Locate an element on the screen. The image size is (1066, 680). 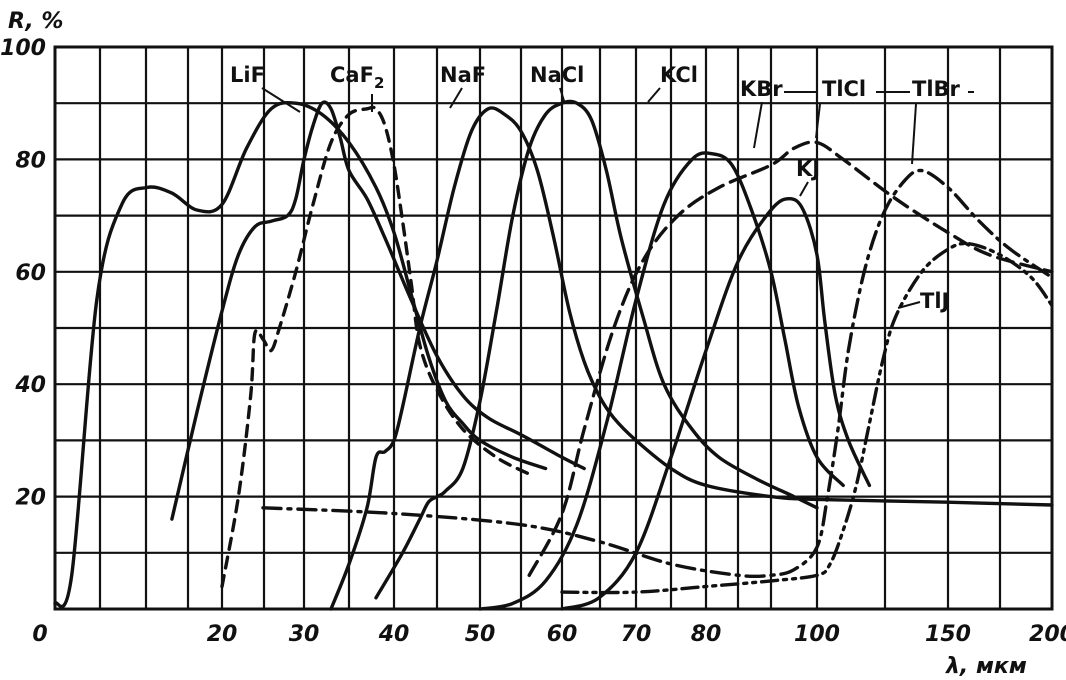
x-tick-label: 30 is located at coordinates (304, 634).